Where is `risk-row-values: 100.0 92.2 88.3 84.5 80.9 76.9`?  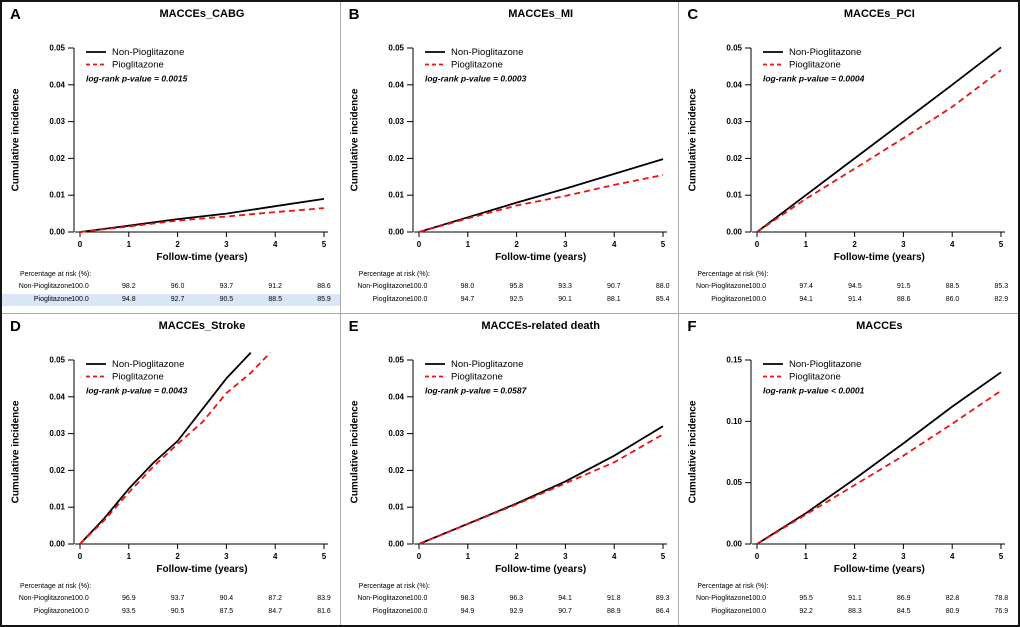
risk-row-values: 100.0 92.2 88.3 84.5 80.9 76.9 is located at coordinates (878, 611).